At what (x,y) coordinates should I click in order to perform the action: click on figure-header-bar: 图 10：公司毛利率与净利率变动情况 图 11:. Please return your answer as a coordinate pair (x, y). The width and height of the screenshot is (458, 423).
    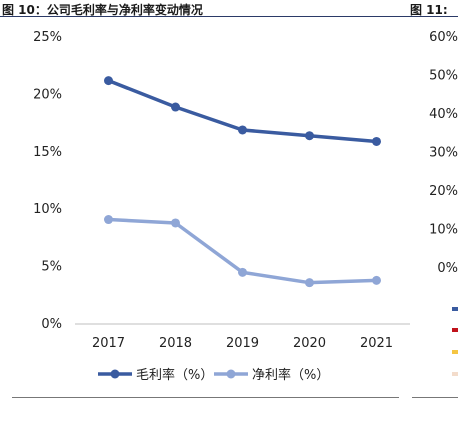
    Looking at the image, I should click on (229, 8).